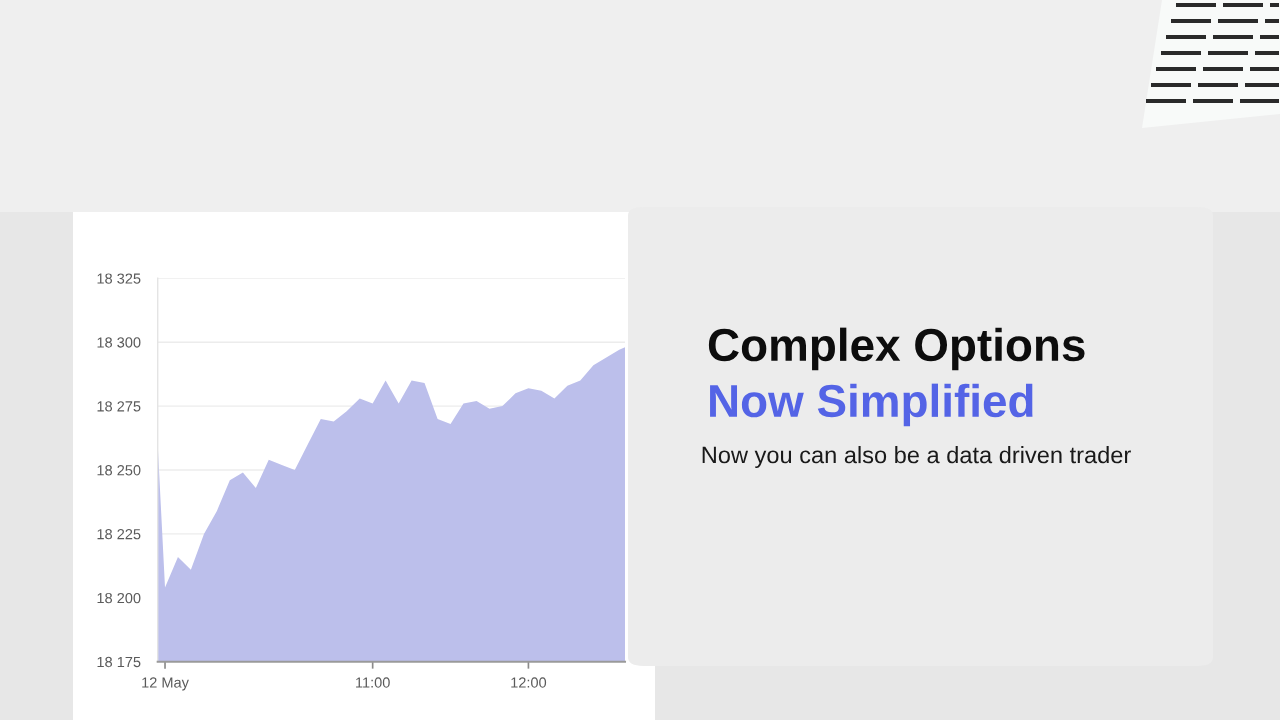  I want to click on y-tick-label: 18 225, so click(119, 534).